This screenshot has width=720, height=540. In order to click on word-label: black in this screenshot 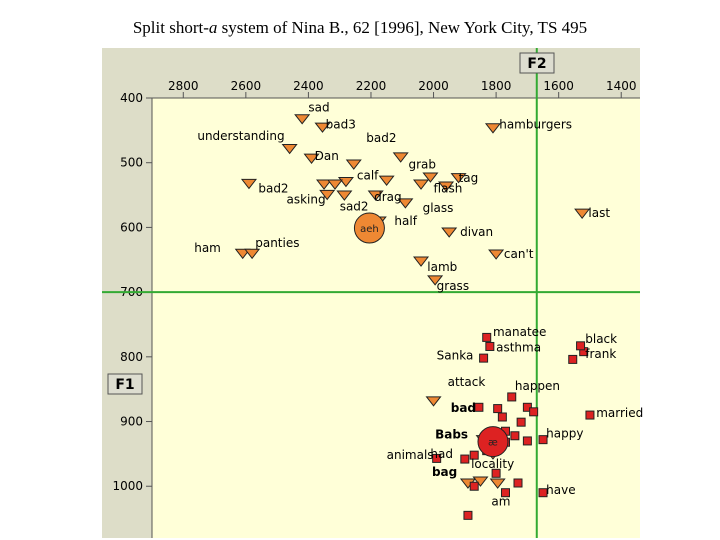, I will do `click(601, 339)`.